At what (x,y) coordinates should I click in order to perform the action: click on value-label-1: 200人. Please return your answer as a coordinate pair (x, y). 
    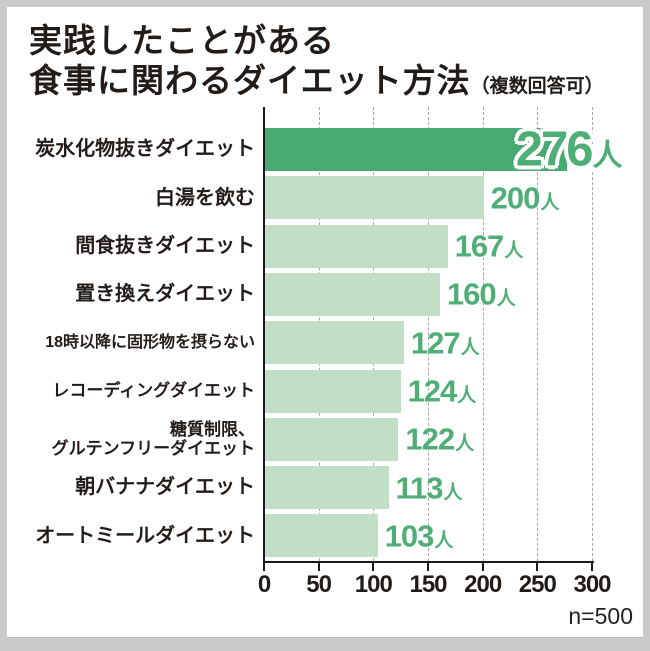
    Looking at the image, I should click on (525, 198).